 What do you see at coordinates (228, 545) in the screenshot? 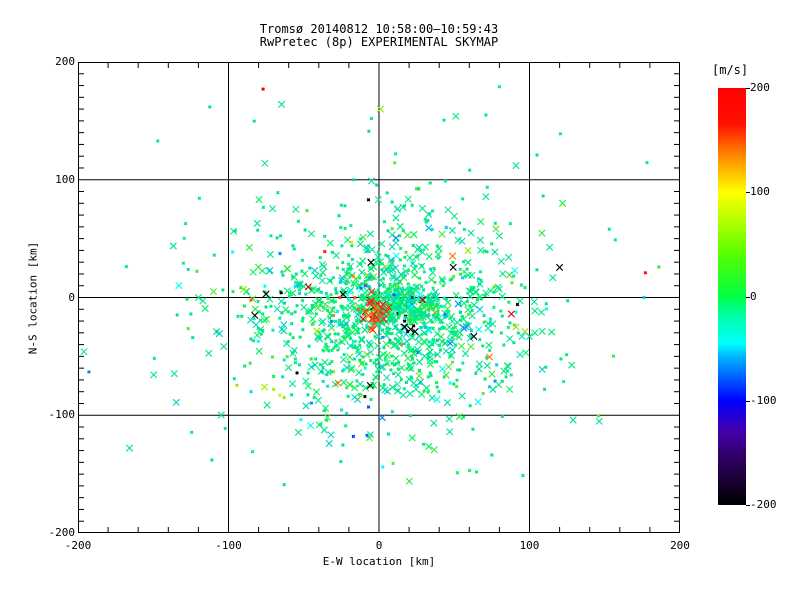
I see `x-tick-label: -100` at bounding box center [228, 545].